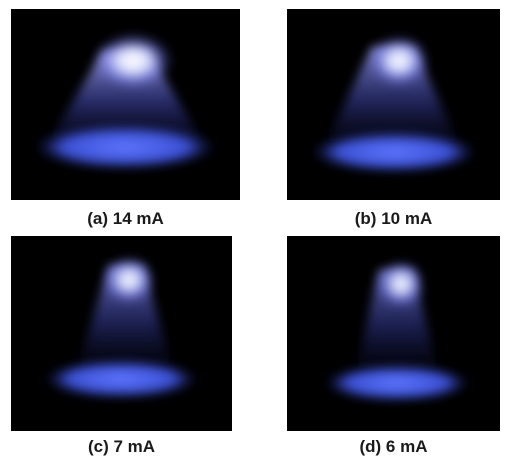 The image size is (511, 463). I want to click on caption-panel-d: (d) 6 mA, so click(393, 446).